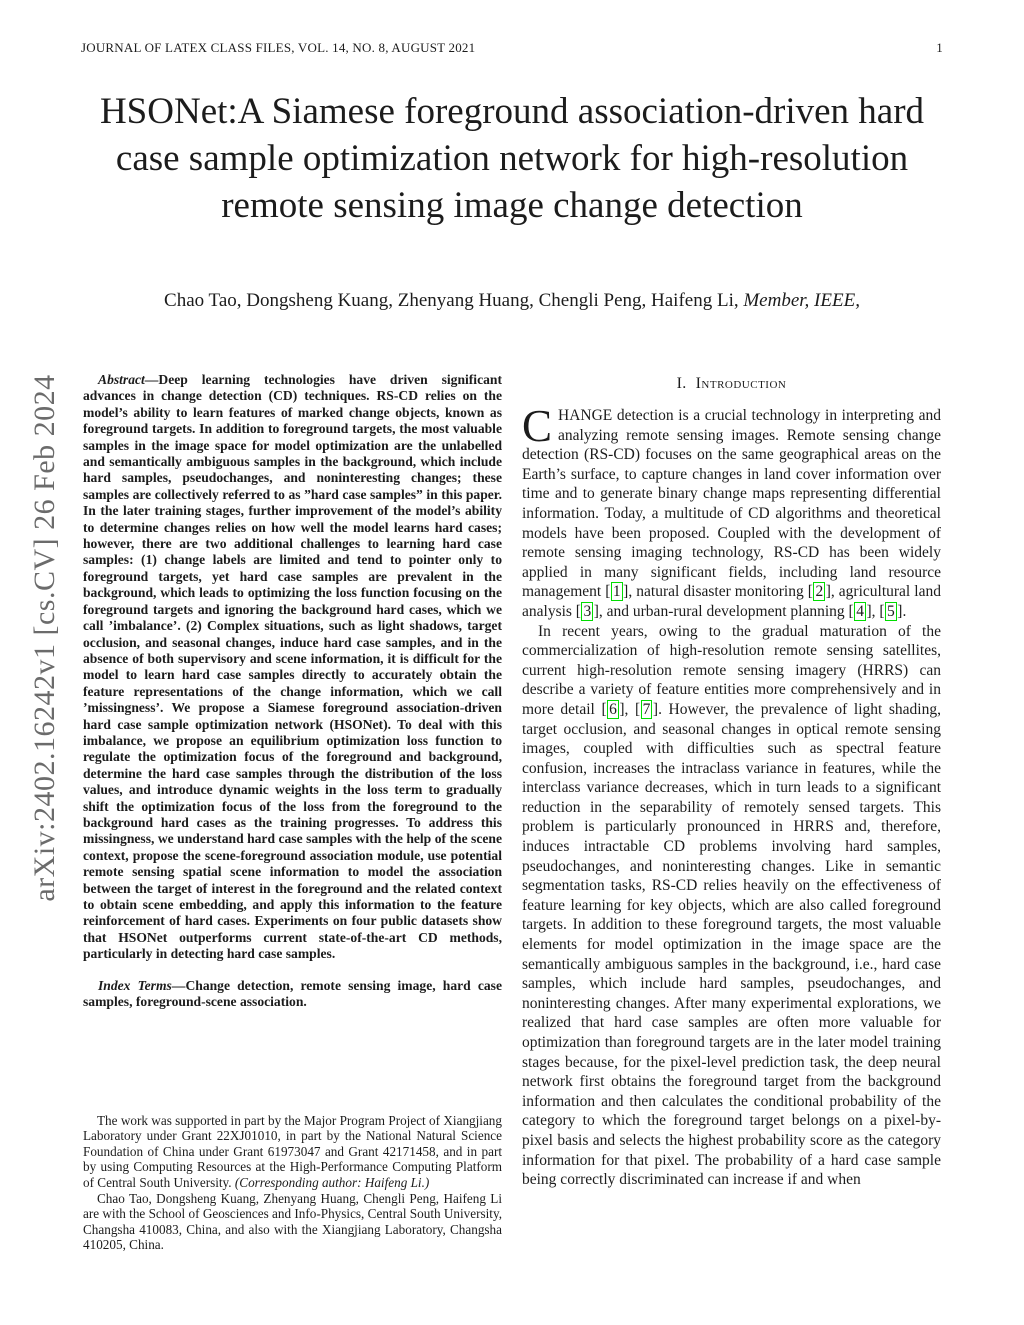 The height and width of the screenshot is (1325, 1024). Describe the element at coordinates (799, 300) in the screenshot. I see `author-membership: Member, IEEE,` at that location.